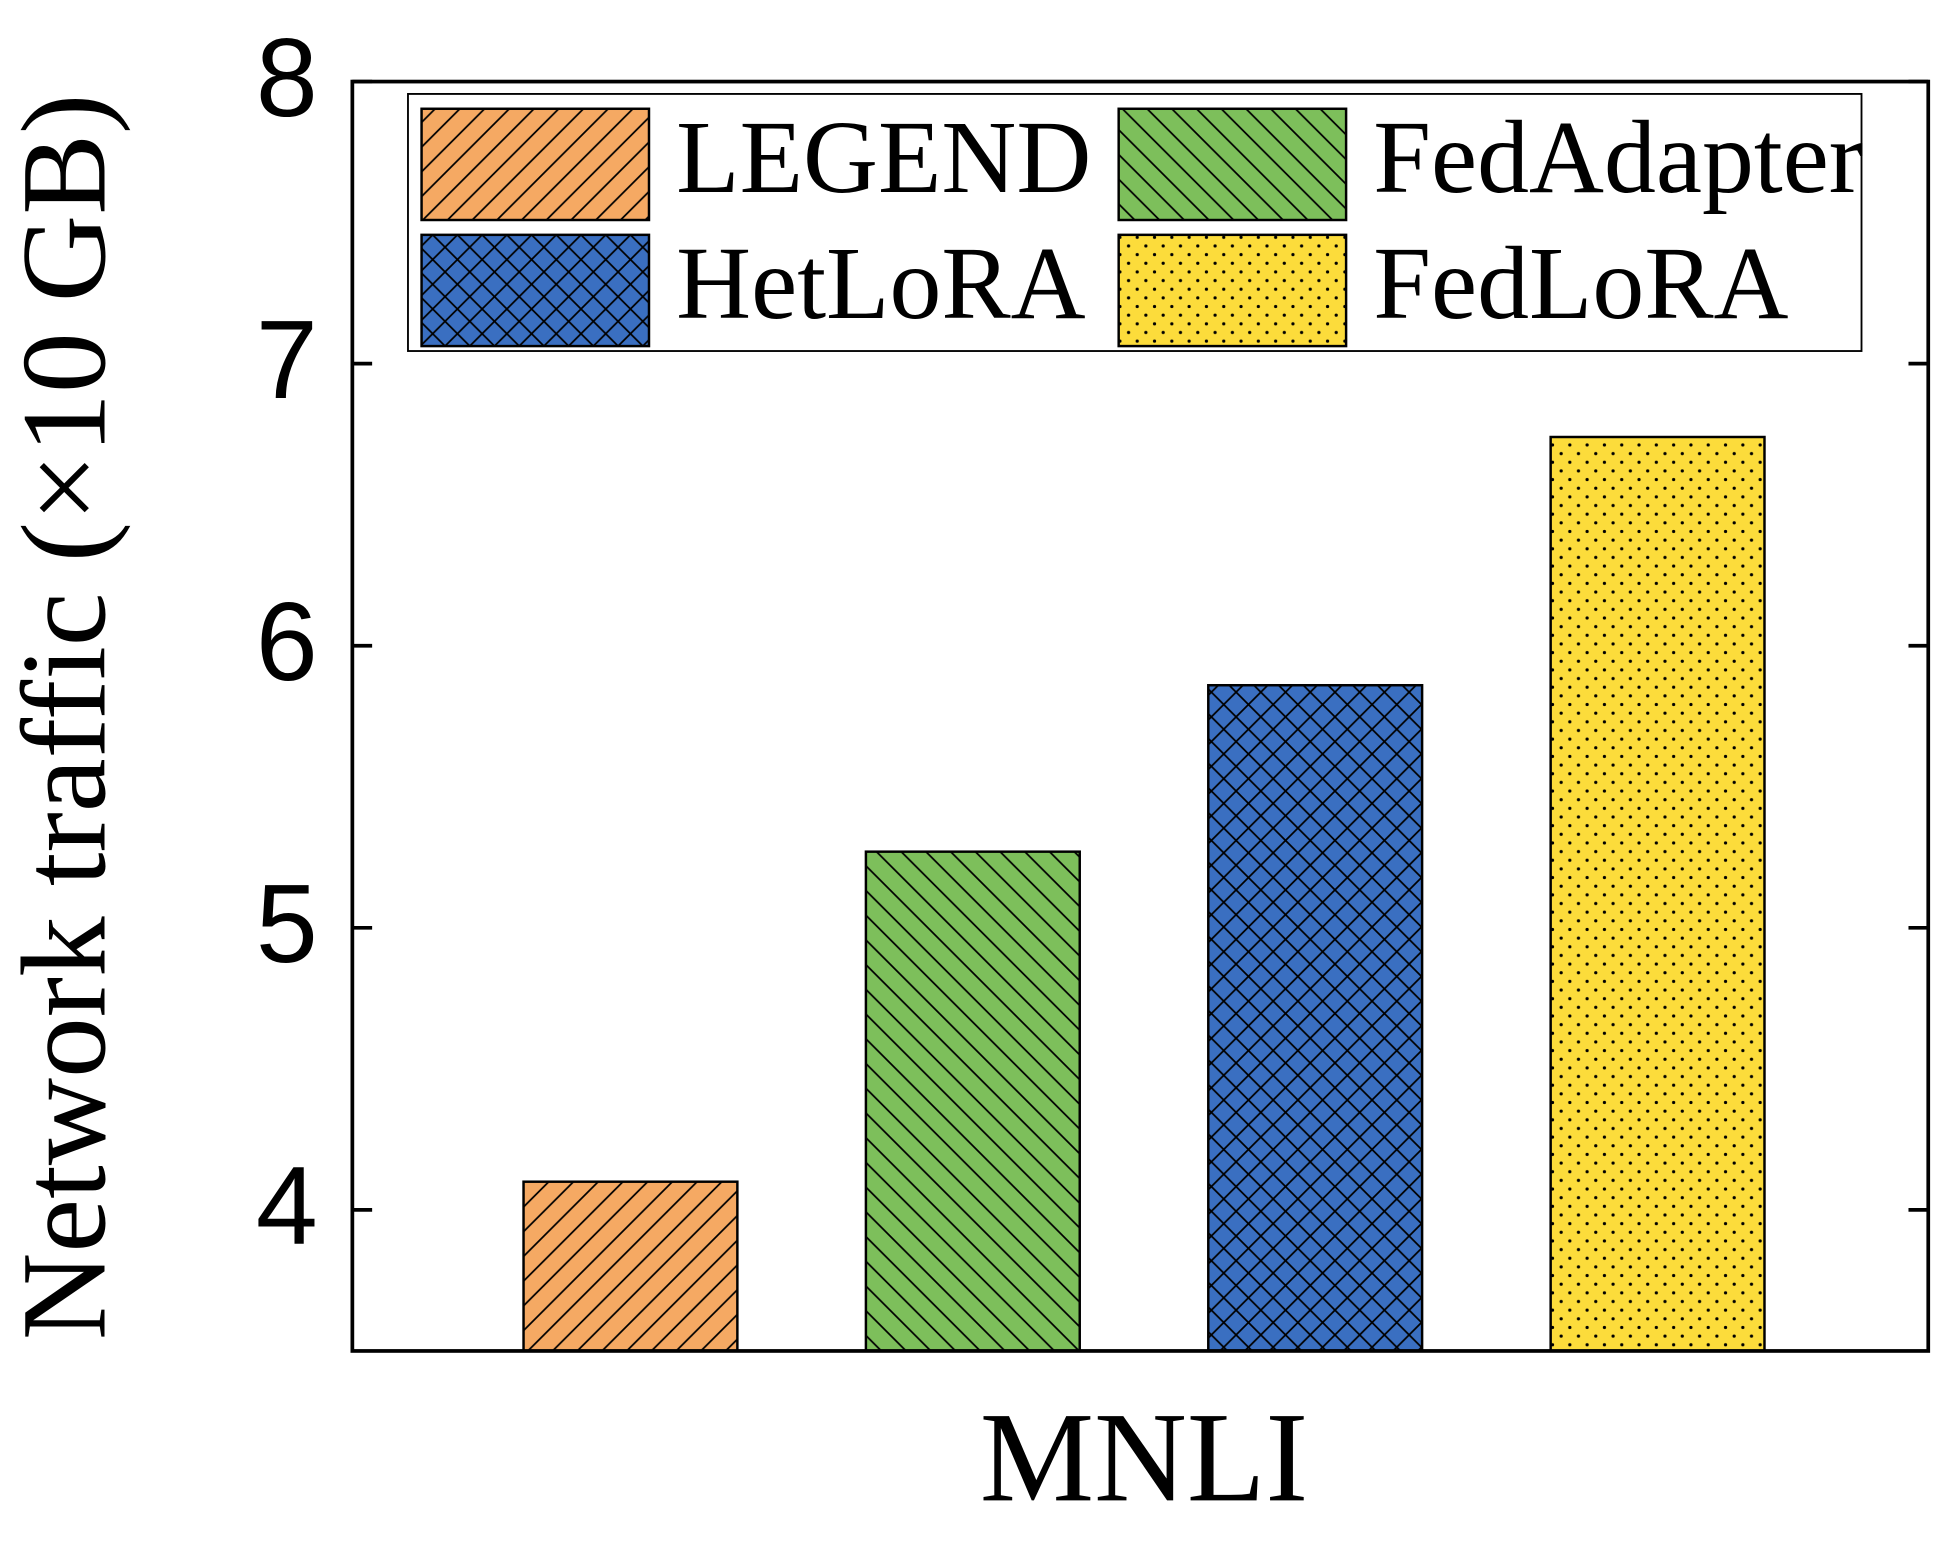  I want to click on legend-label: FedLoRA, so click(1580, 283).